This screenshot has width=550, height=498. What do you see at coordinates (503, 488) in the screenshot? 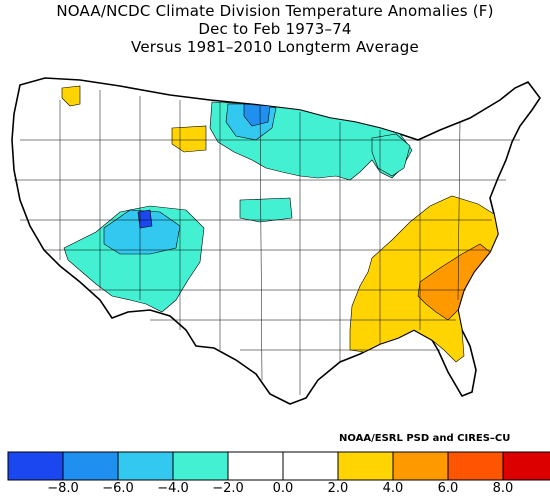
I see `legend-tick-label: 8.0` at bounding box center [503, 488].